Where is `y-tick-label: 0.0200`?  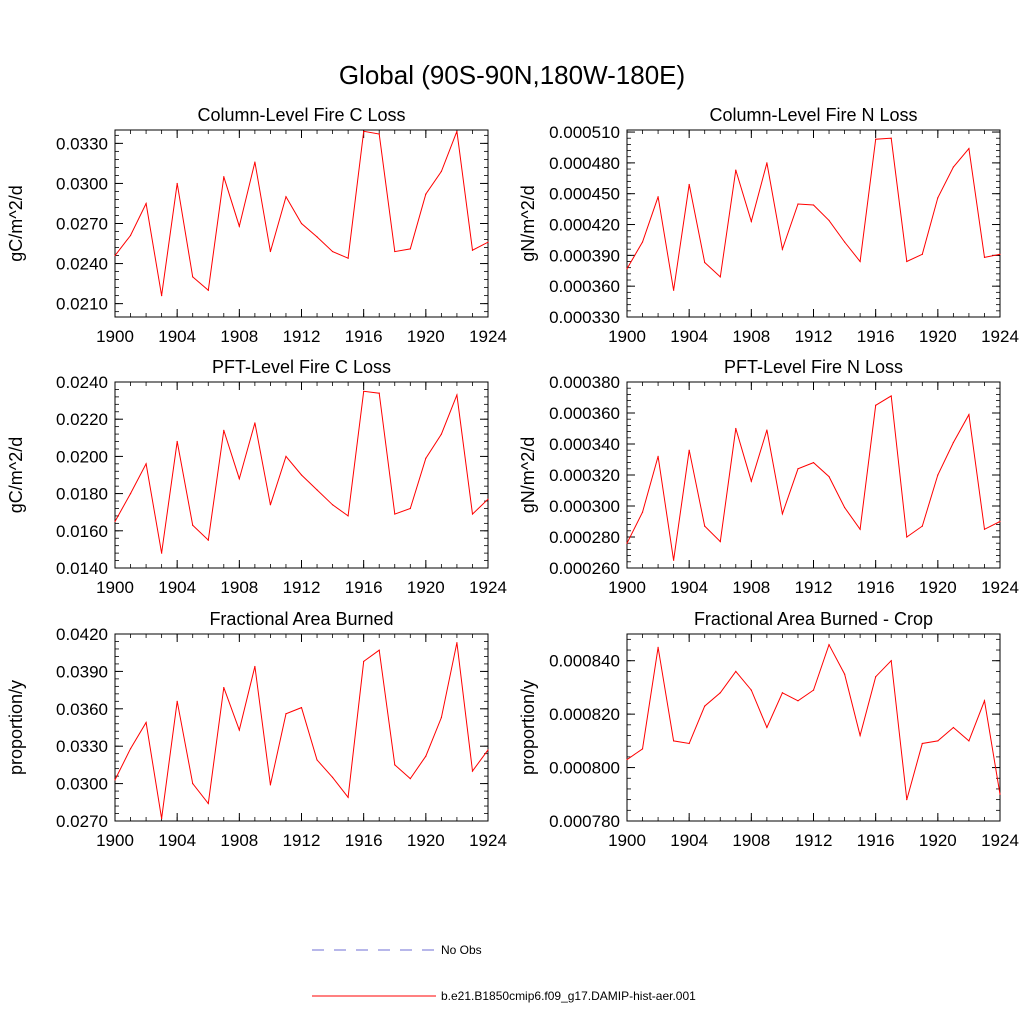
y-tick-label: 0.0200 is located at coordinates (82, 456).